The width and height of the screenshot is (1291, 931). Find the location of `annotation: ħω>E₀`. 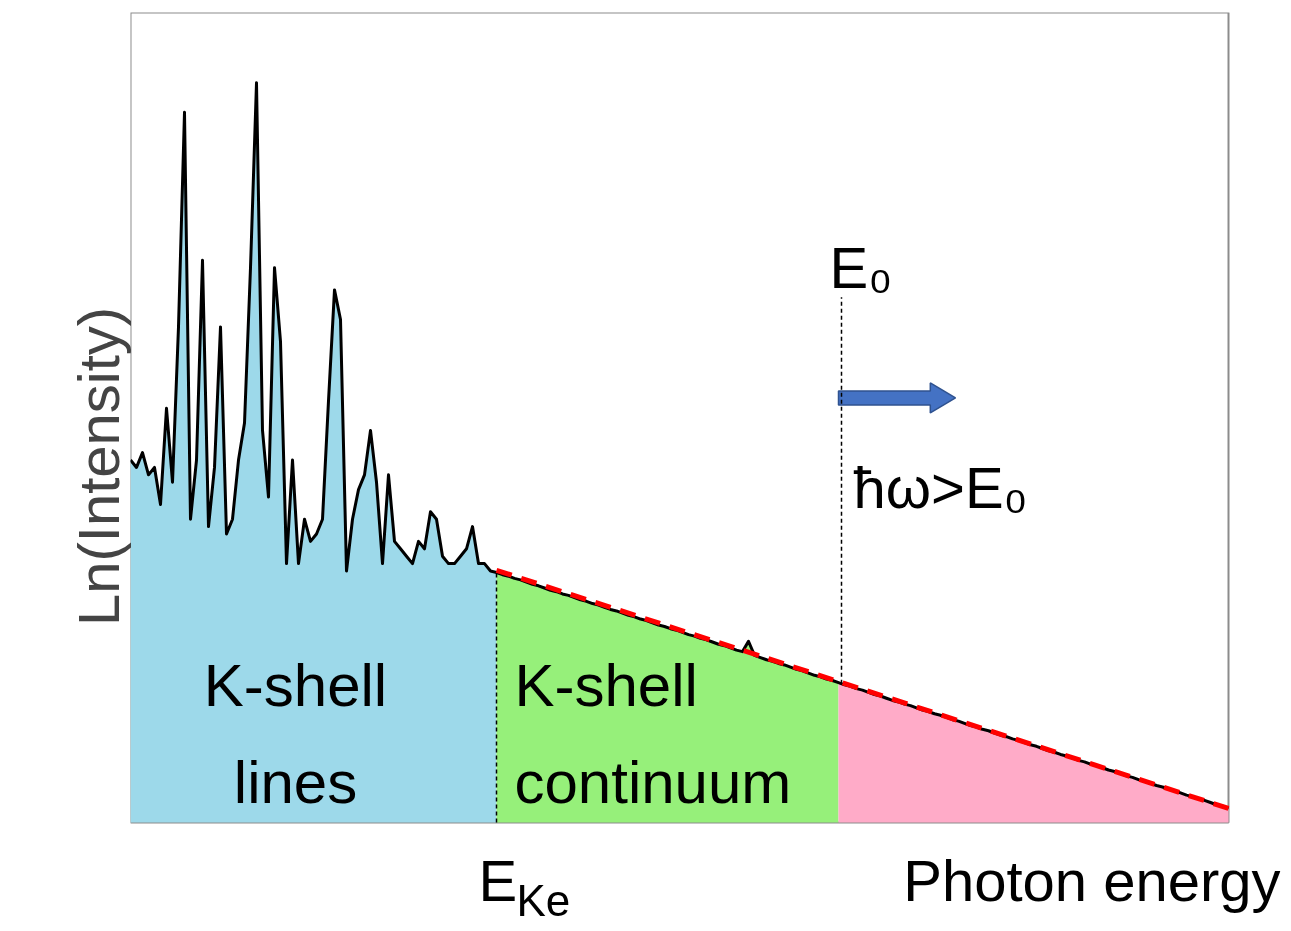

annotation: ħω>E₀ is located at coordinates (940, 487).